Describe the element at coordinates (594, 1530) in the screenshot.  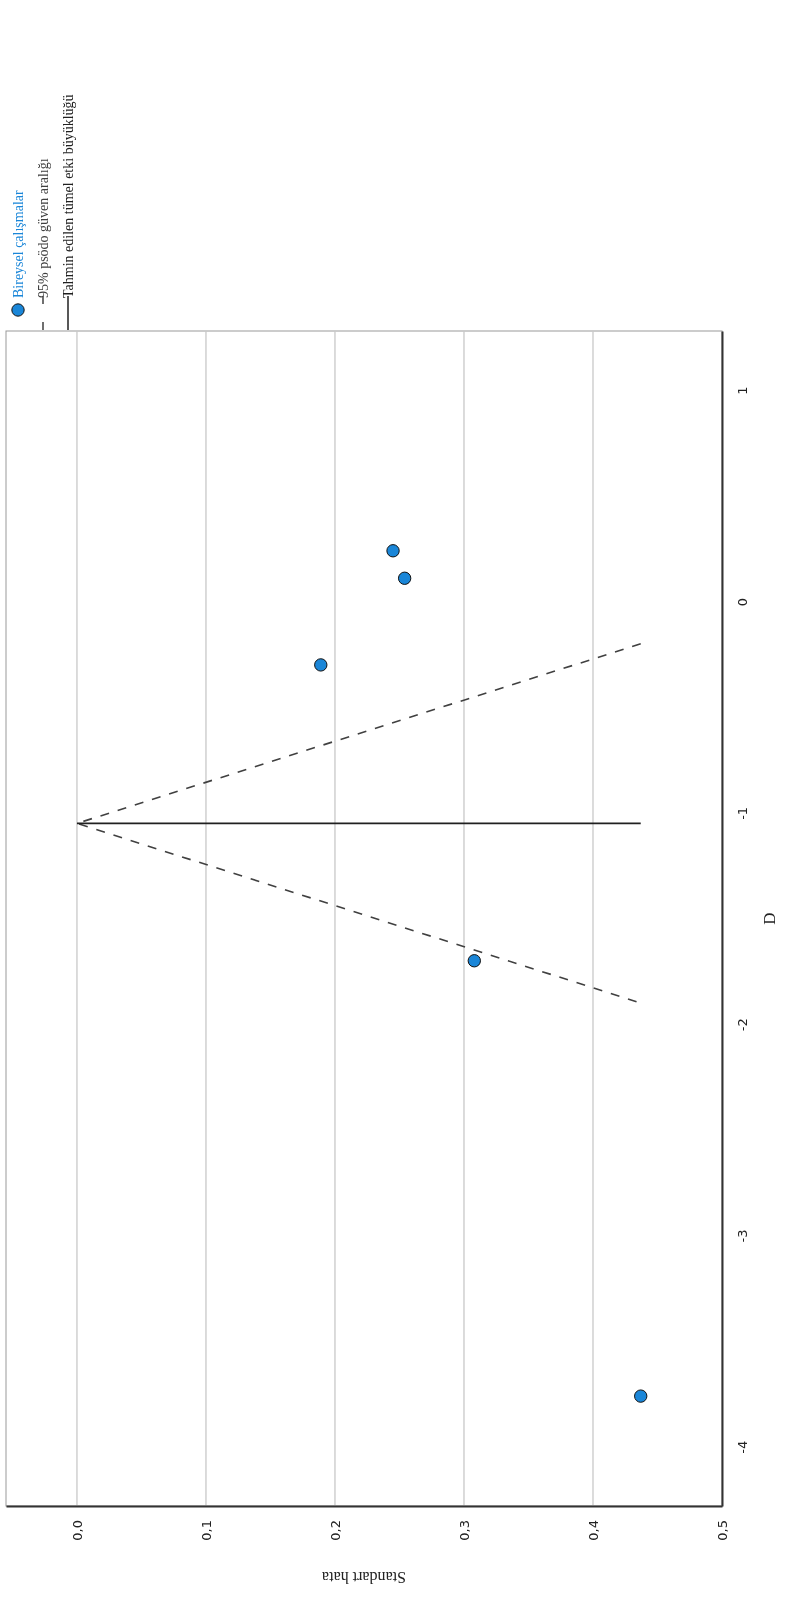
I see `x-tick-label: 0,4` at that location.